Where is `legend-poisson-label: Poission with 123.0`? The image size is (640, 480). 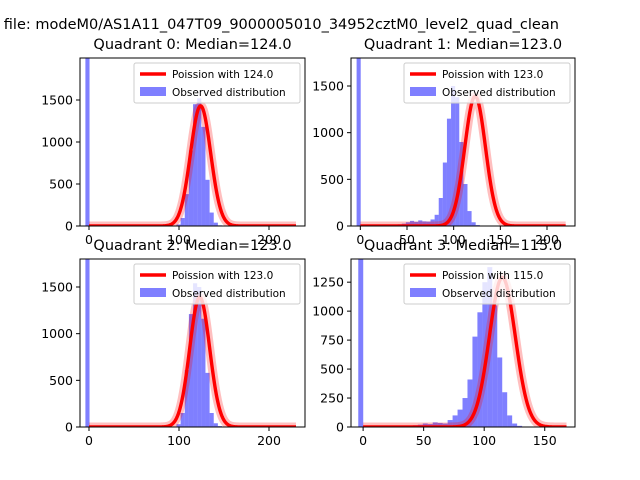
legend-poisson-label: Poission with 123.0 is located at coordinates (222, 276).